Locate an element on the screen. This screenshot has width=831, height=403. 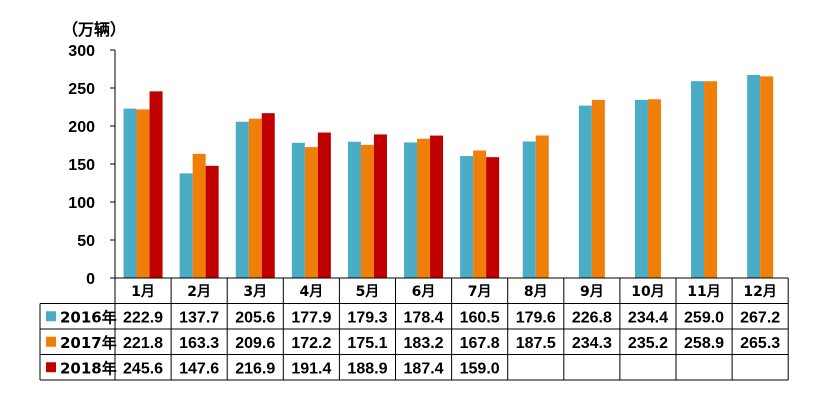
x-category-label: 3月 is located at coordinates (255, 292).